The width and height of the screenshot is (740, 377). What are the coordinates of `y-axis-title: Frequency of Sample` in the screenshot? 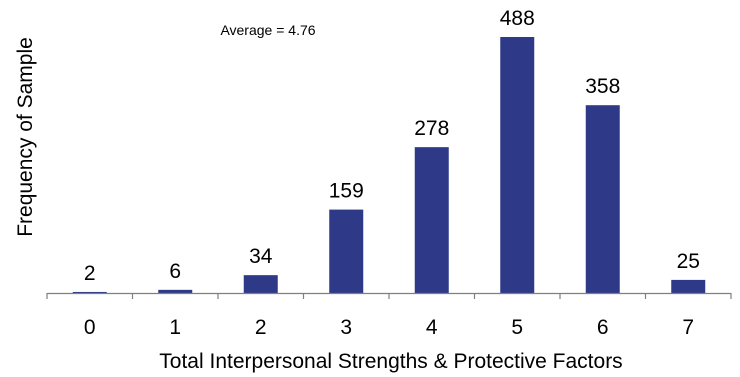 It's located at (25, 137).